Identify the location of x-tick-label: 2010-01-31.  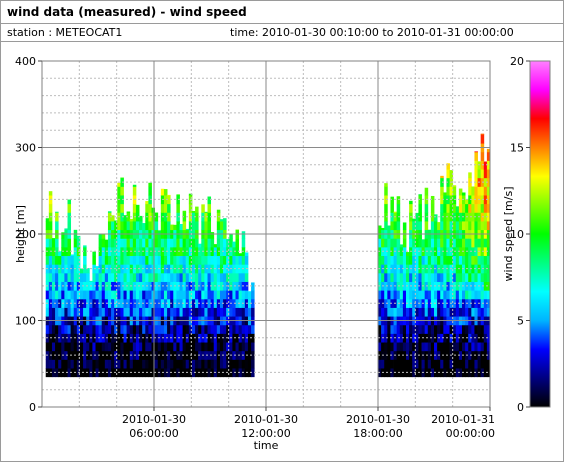
(463, 419).